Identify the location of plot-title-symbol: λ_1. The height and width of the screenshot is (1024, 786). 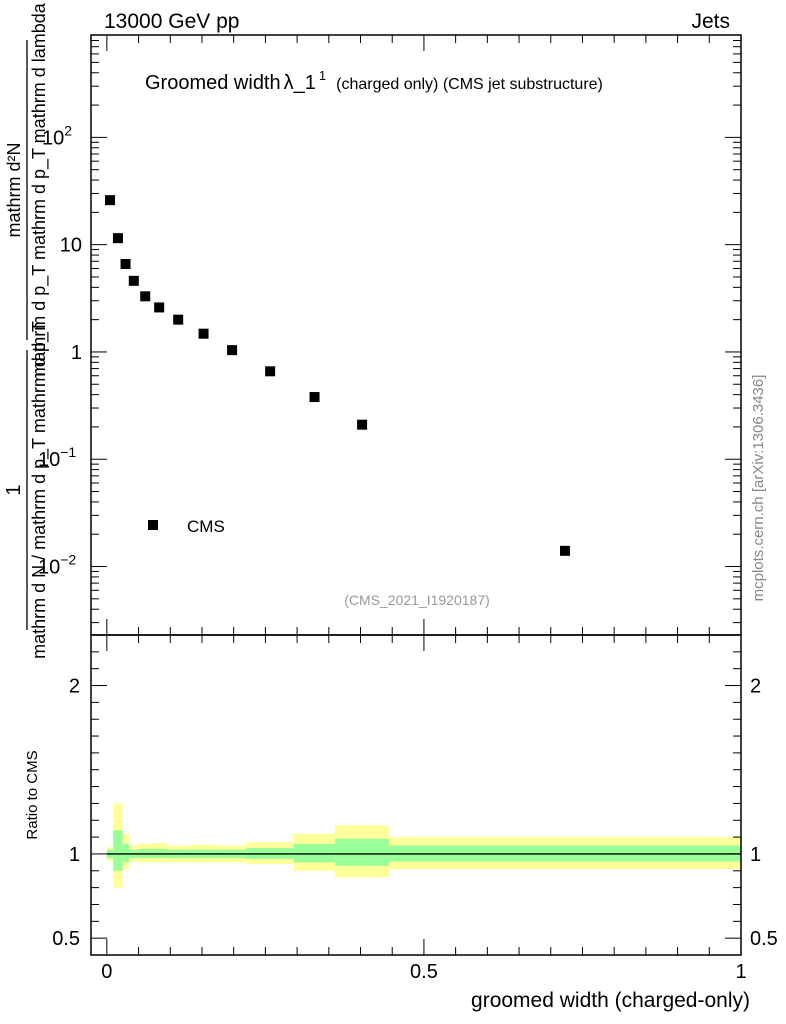
(300, 83).